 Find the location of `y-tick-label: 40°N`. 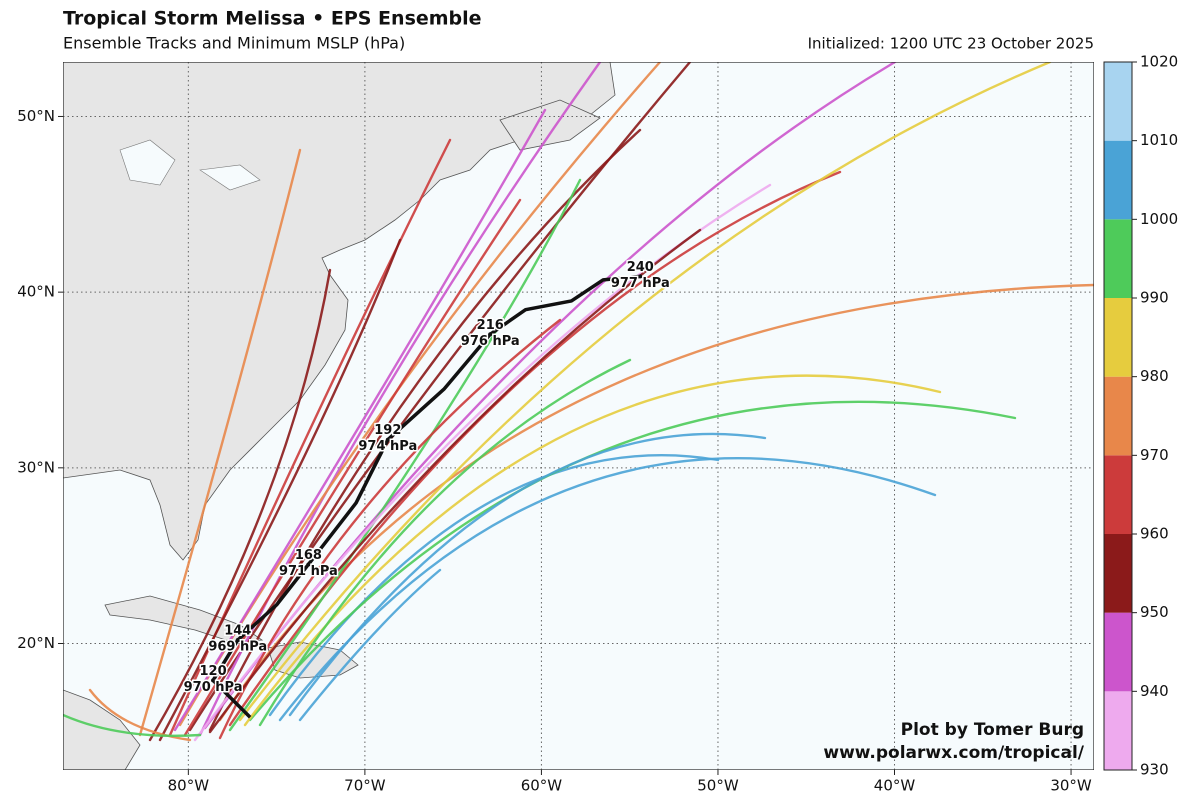

y-tick-label: 40°N is located at coordinates (36, 292).